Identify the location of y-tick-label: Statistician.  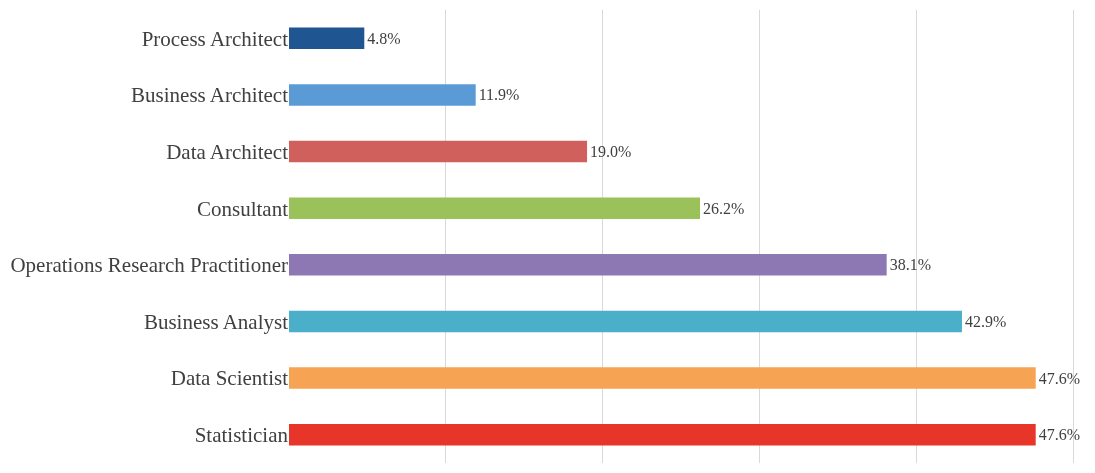
(241, 435).